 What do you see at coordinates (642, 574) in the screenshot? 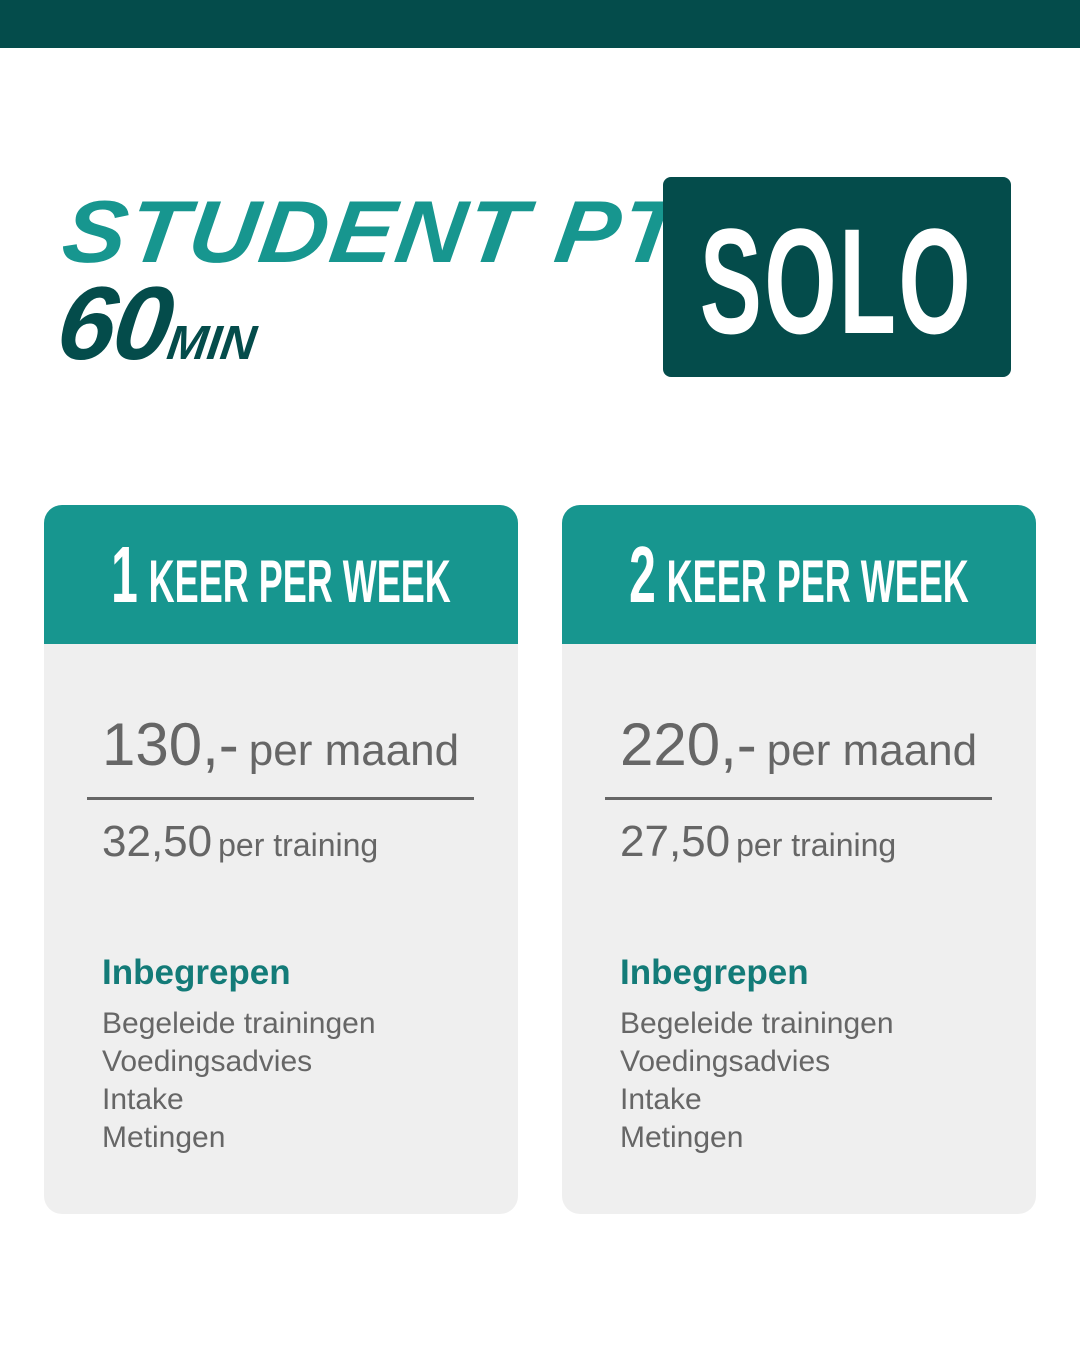
I see `frequency-number: 2` at bounding box center [642, 574].